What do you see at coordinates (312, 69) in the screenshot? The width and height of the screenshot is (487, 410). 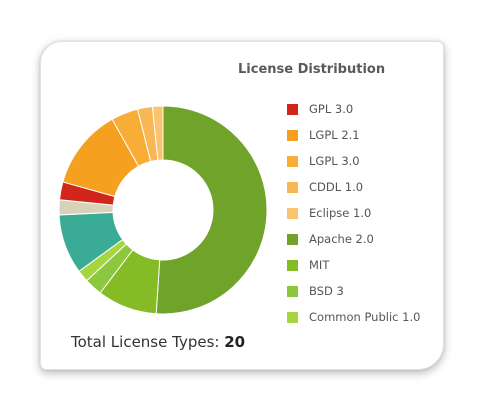 I see `chart-title: License Distribution` at bounding box center [312, 69].